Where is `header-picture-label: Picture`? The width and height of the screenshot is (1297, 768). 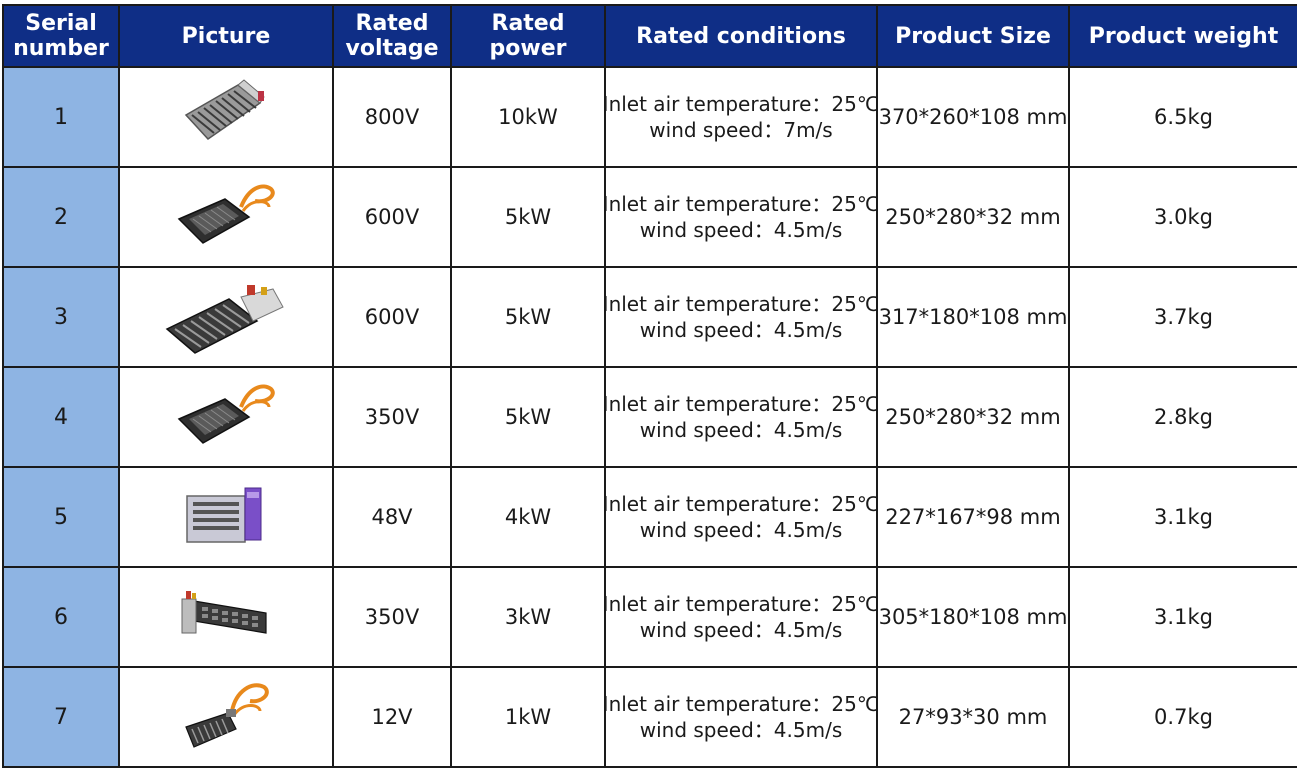
header-picture-label: Picture is located at coordinates (226, 36).